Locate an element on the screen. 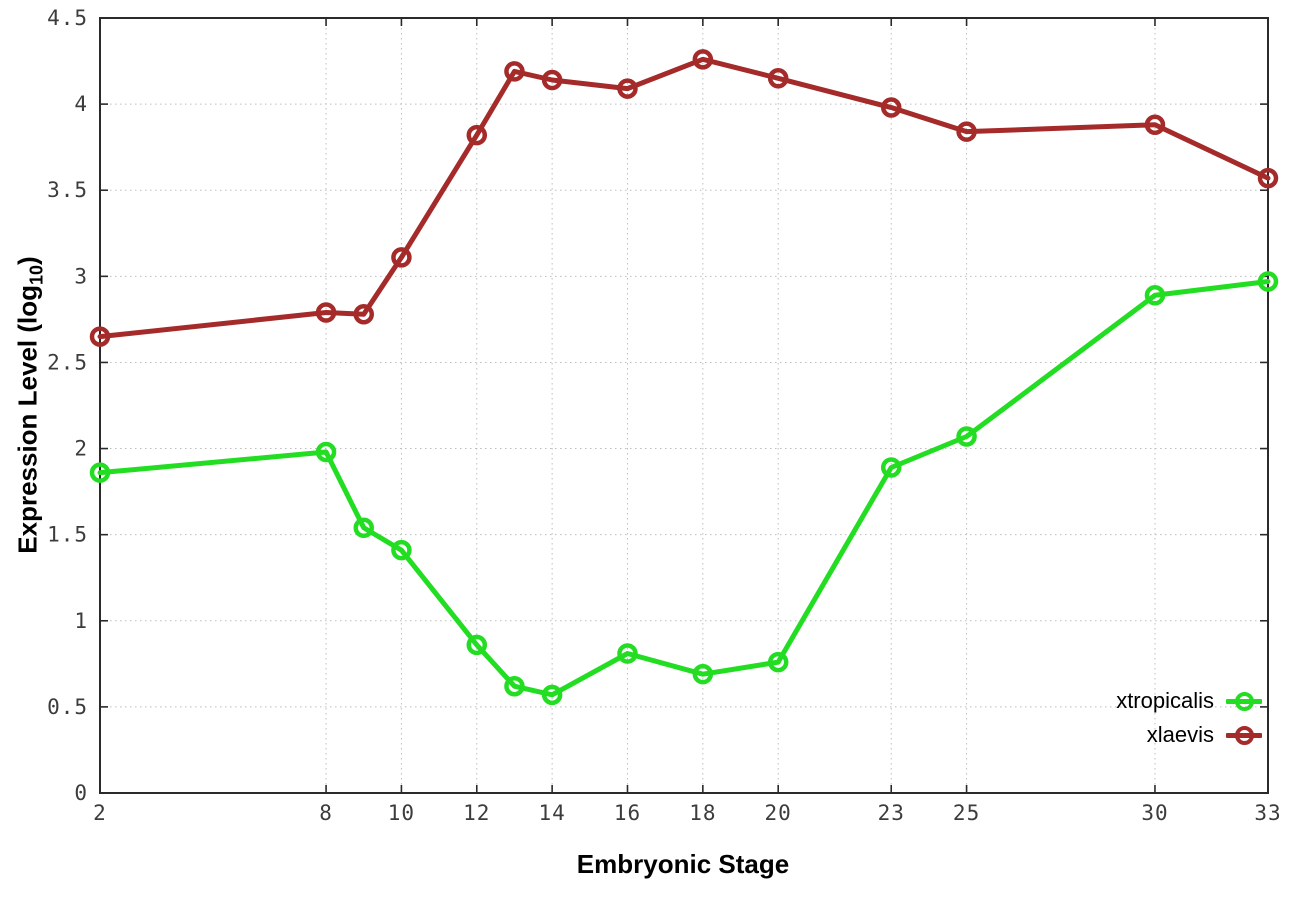 The height and width of the screenshot is (907, 1296). svg-text: 33 is located at coordinates (1267, 813).